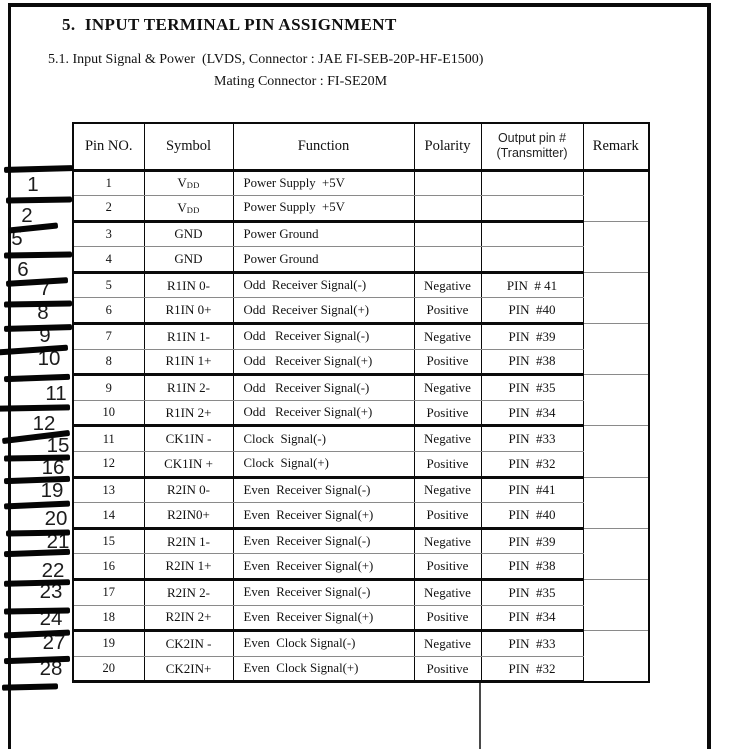  What do you see at coordinates (108, 592) in the screenshot?
I see `pin-no-cell: 17` at bounding box center [108, 592].